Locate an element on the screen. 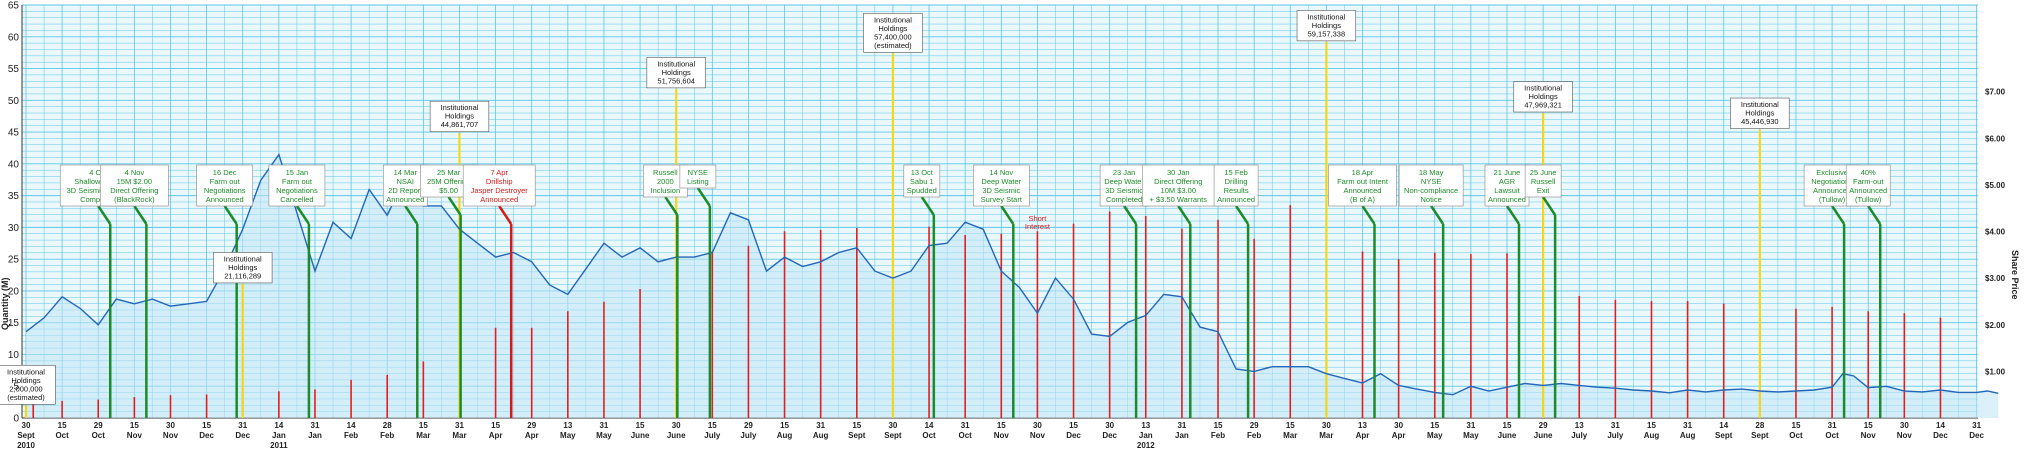  x-tick-month: Feb is located at coordinates (387, 435).